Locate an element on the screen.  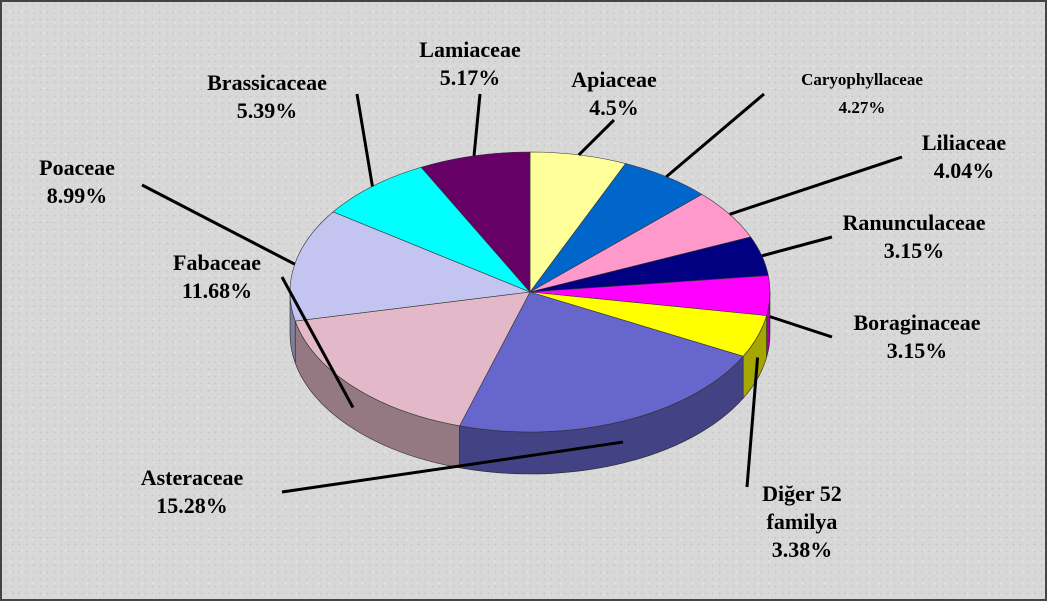
category-label: Ranunculaceae is located at coordinates (914, 222).